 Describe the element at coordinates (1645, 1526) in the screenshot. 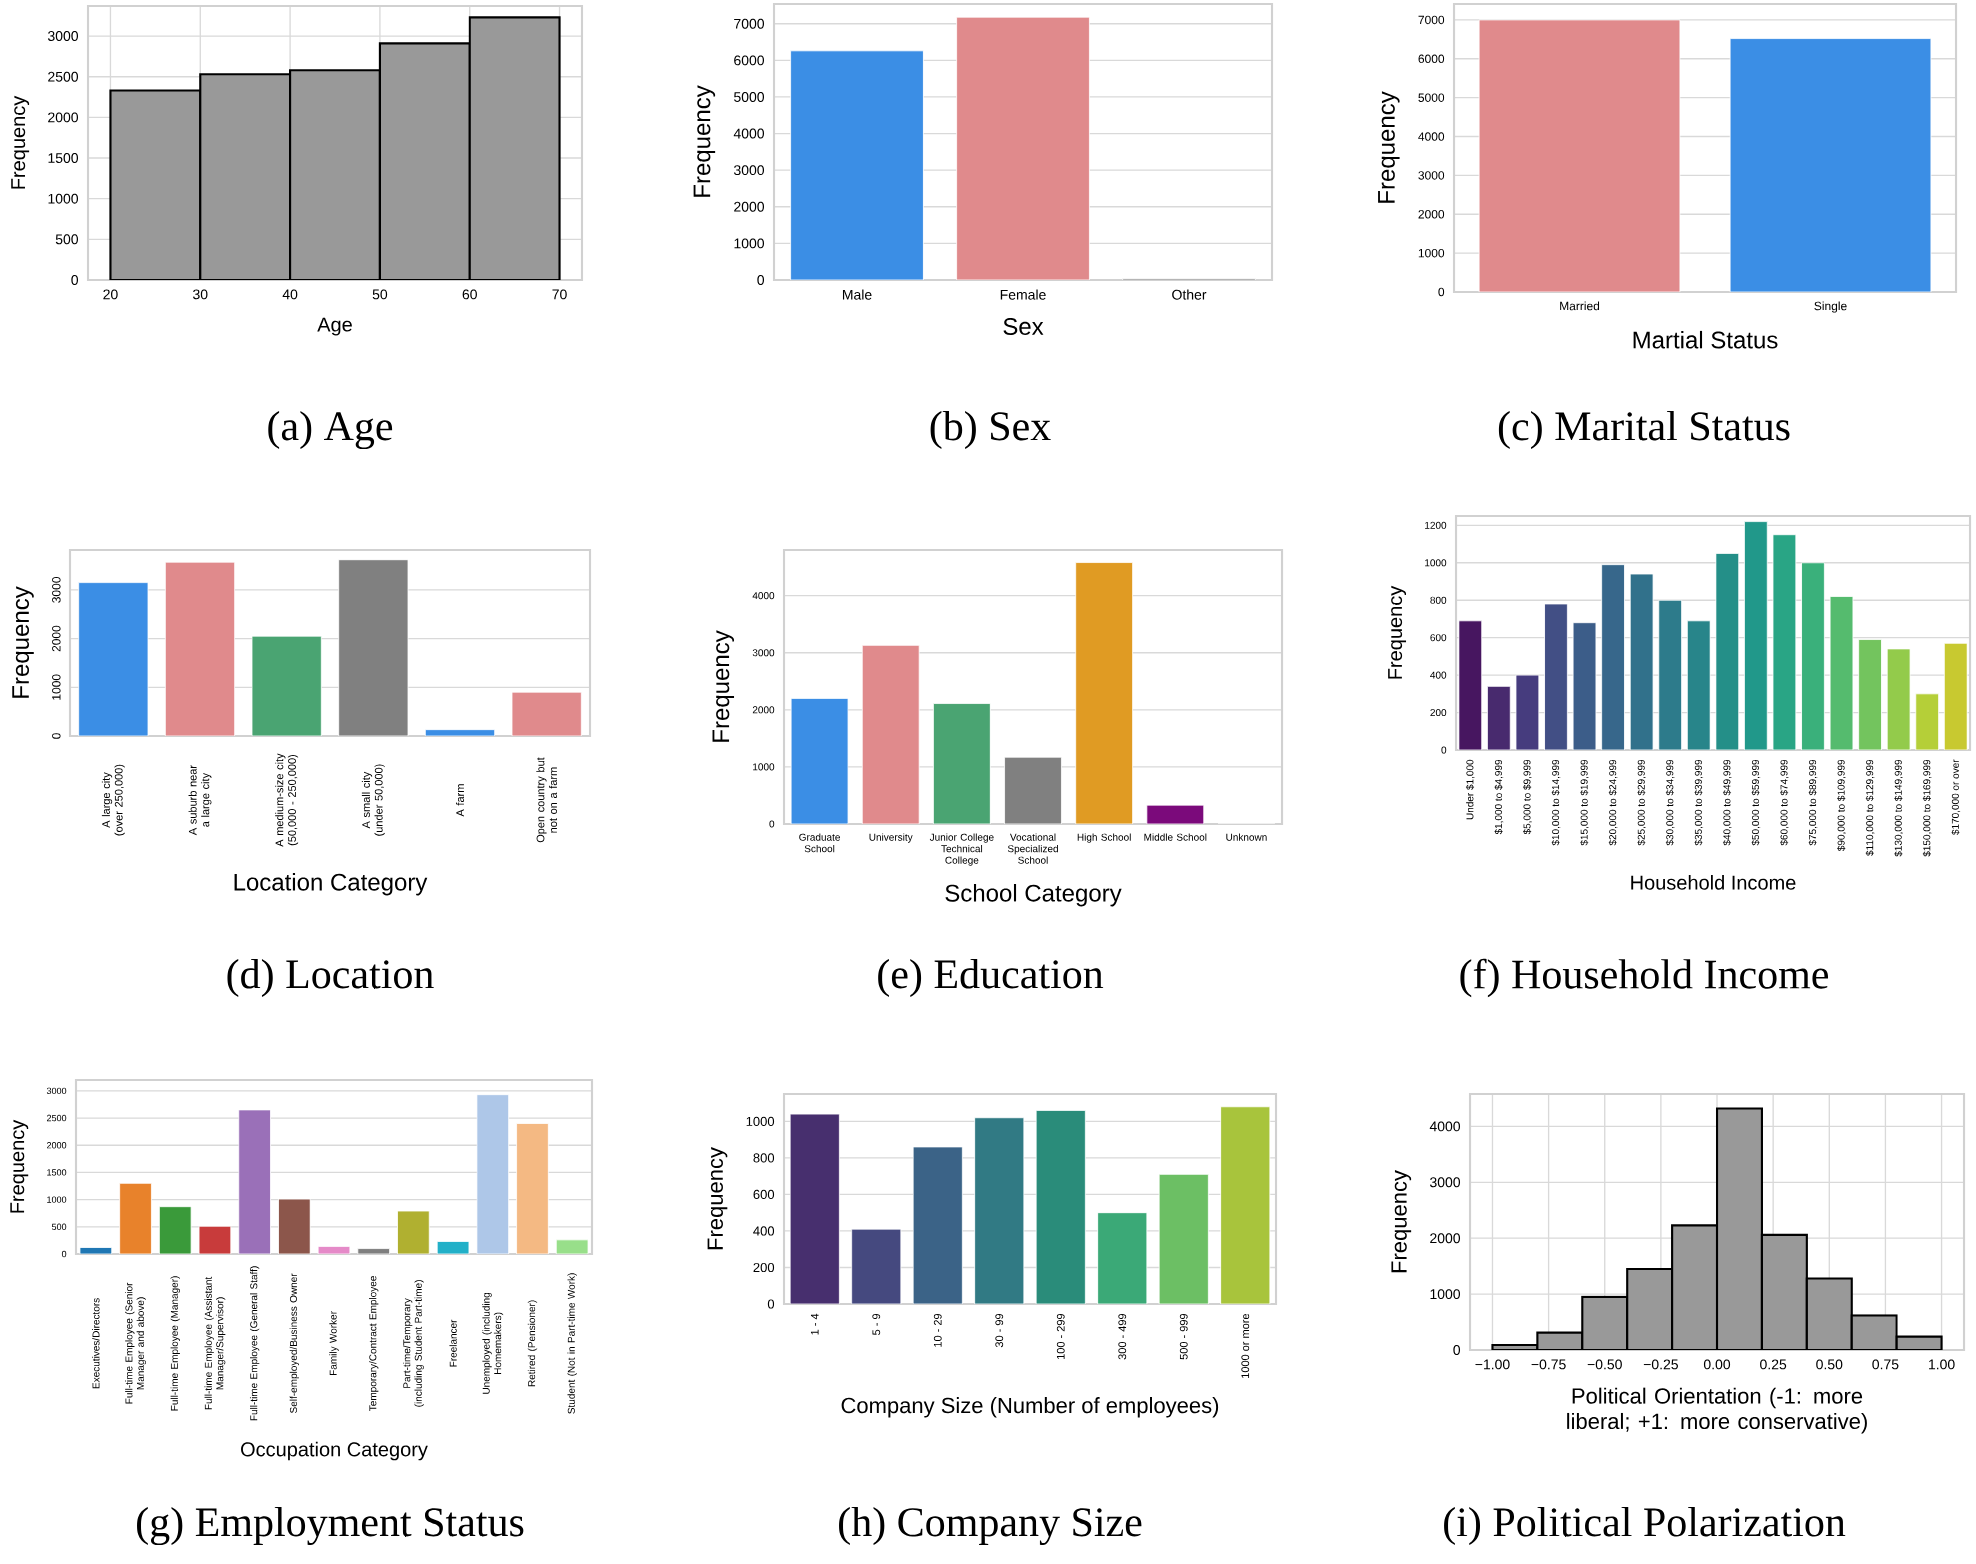

I see `text: (i) Political Polarization` at that location.